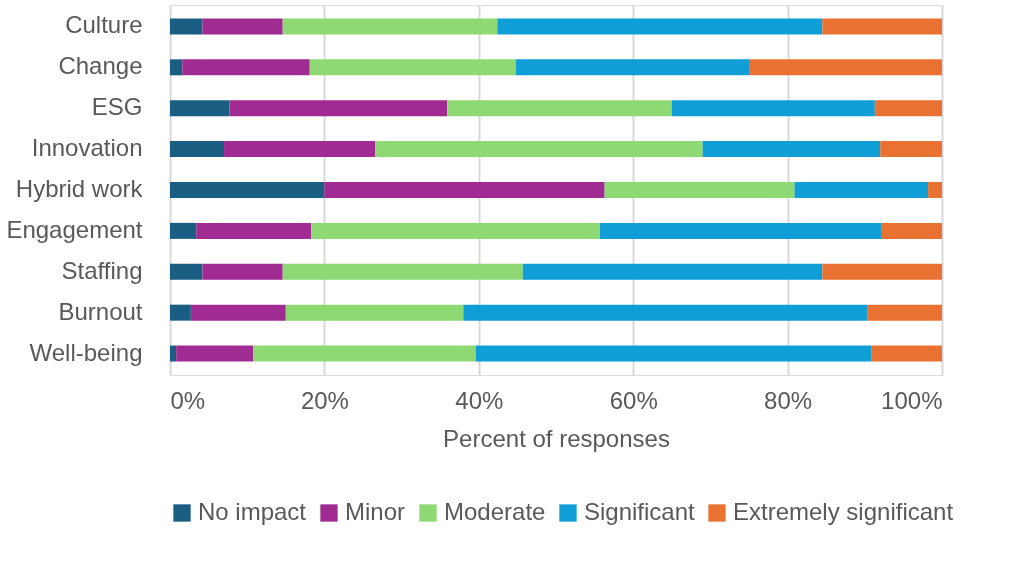  I want to click on legend-label: No impact, so click(252, 511).